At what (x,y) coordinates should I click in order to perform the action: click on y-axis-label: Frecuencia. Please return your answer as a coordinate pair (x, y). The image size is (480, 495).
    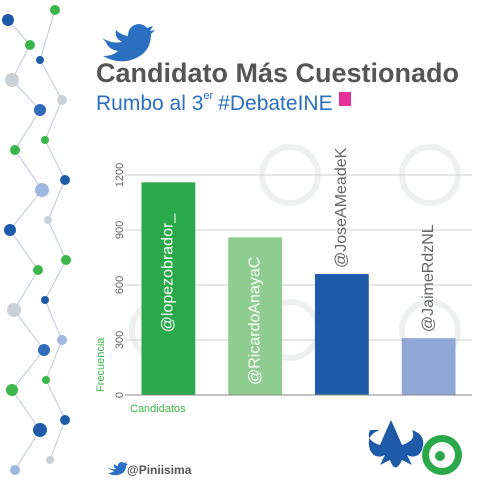
    Looking at the image, I should click on (101, 364).